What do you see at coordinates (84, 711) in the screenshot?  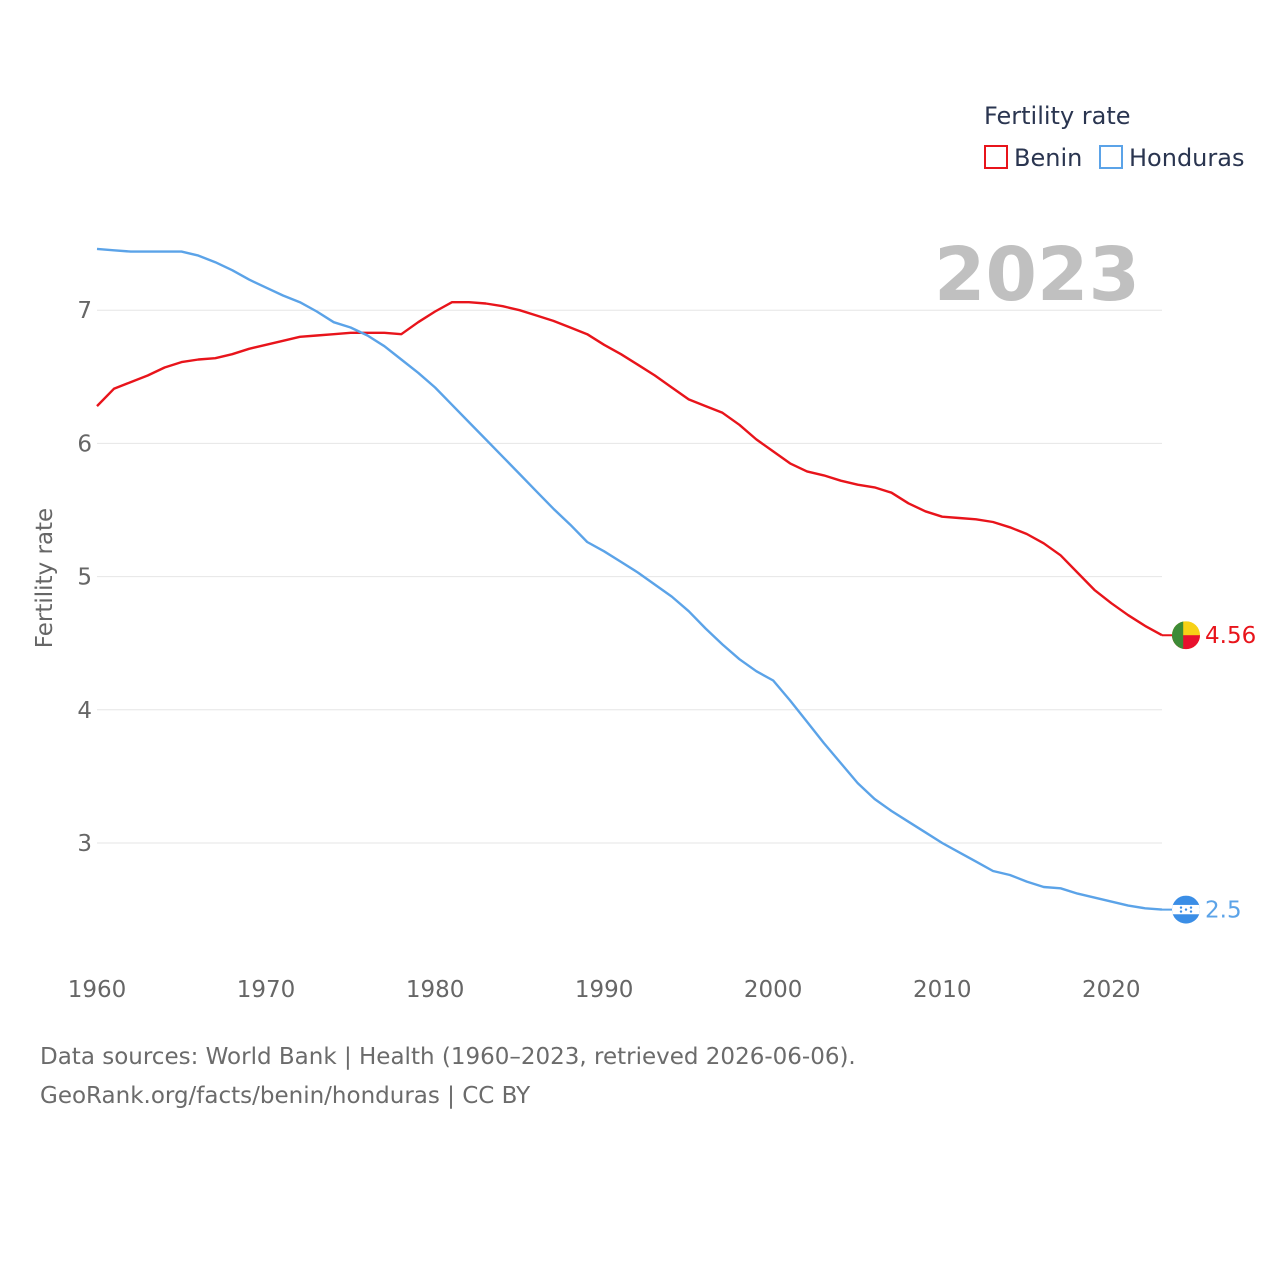 I see `y-tick-label: 4` at bounding box center [84, 711].